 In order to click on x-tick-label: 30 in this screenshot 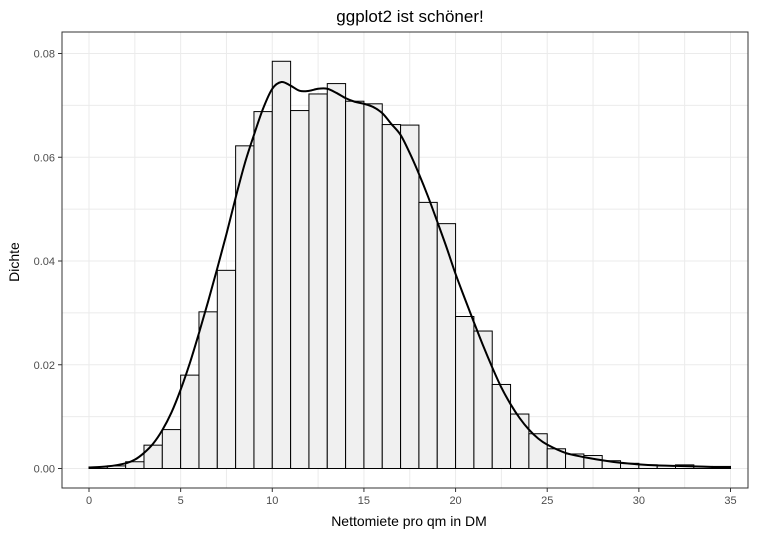, I will do `click(639, 501)`.